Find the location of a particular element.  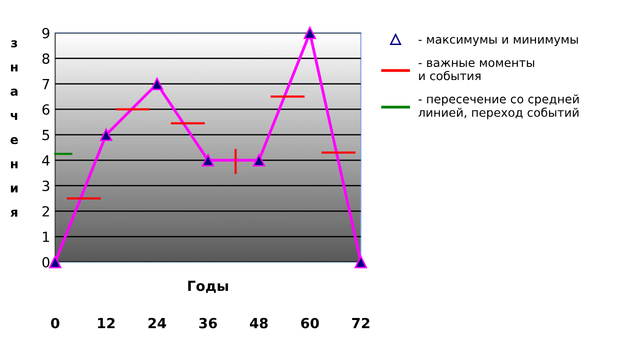

x-tick-label: 48 is located at coordinates (259, 323).